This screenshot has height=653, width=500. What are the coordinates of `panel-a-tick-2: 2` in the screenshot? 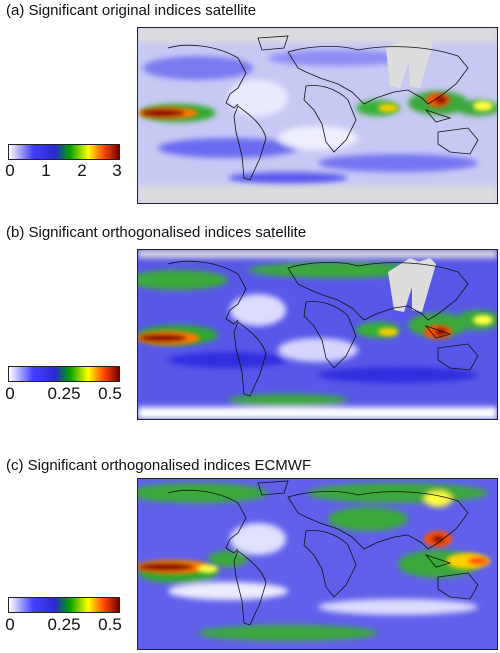 It's located at (82, 170).